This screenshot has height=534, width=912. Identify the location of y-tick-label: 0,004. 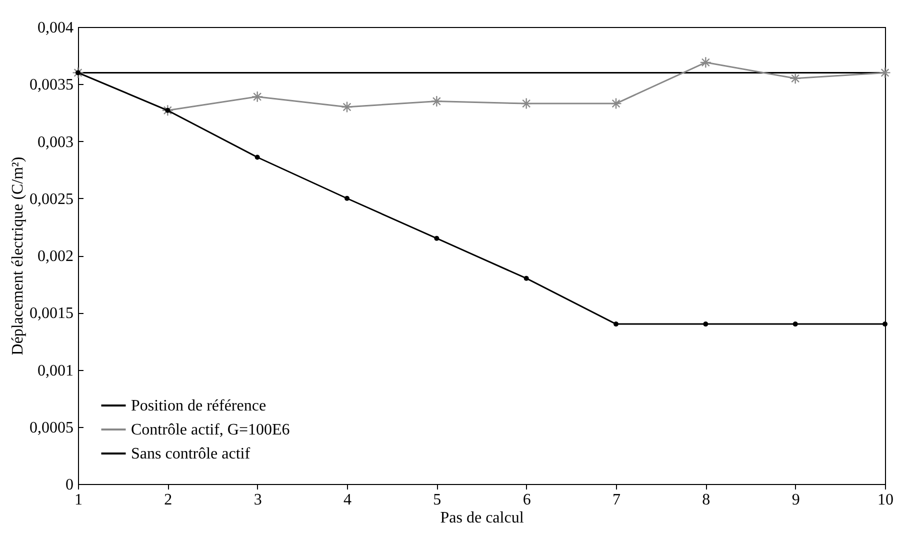
(56, 28).